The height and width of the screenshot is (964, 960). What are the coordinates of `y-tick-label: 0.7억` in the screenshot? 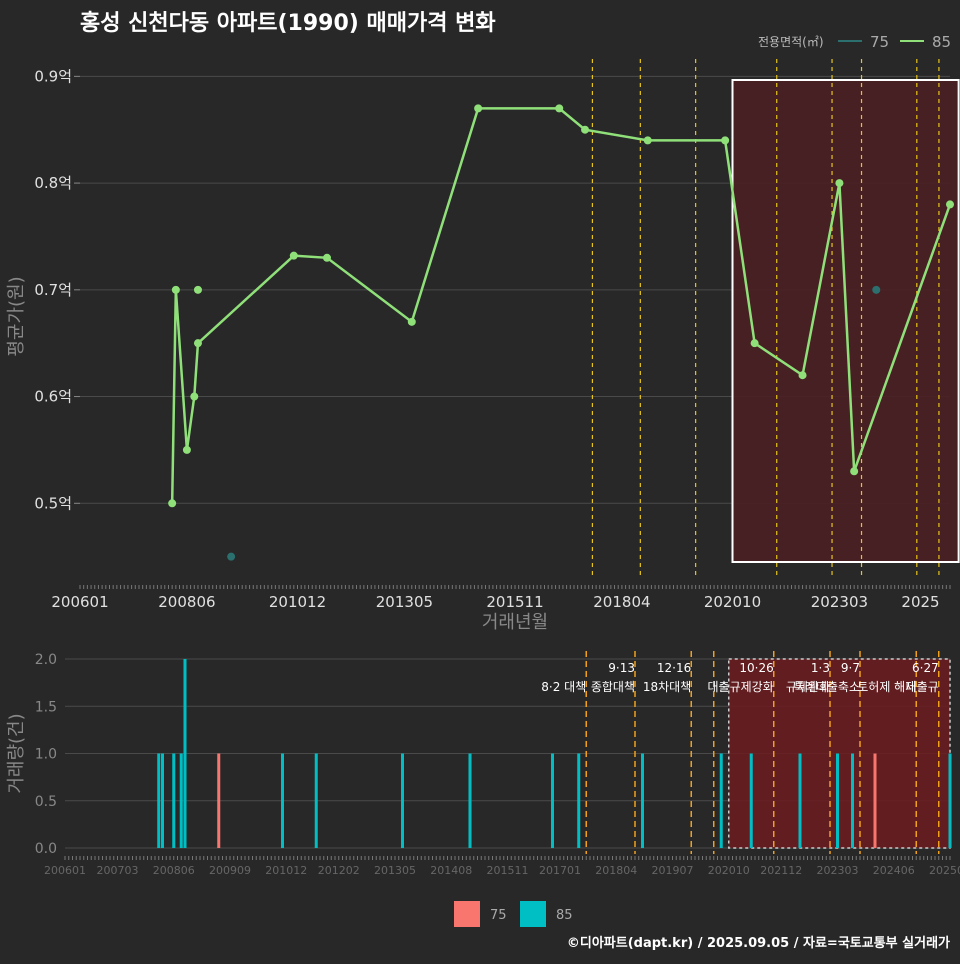 It's located at (53, 290).